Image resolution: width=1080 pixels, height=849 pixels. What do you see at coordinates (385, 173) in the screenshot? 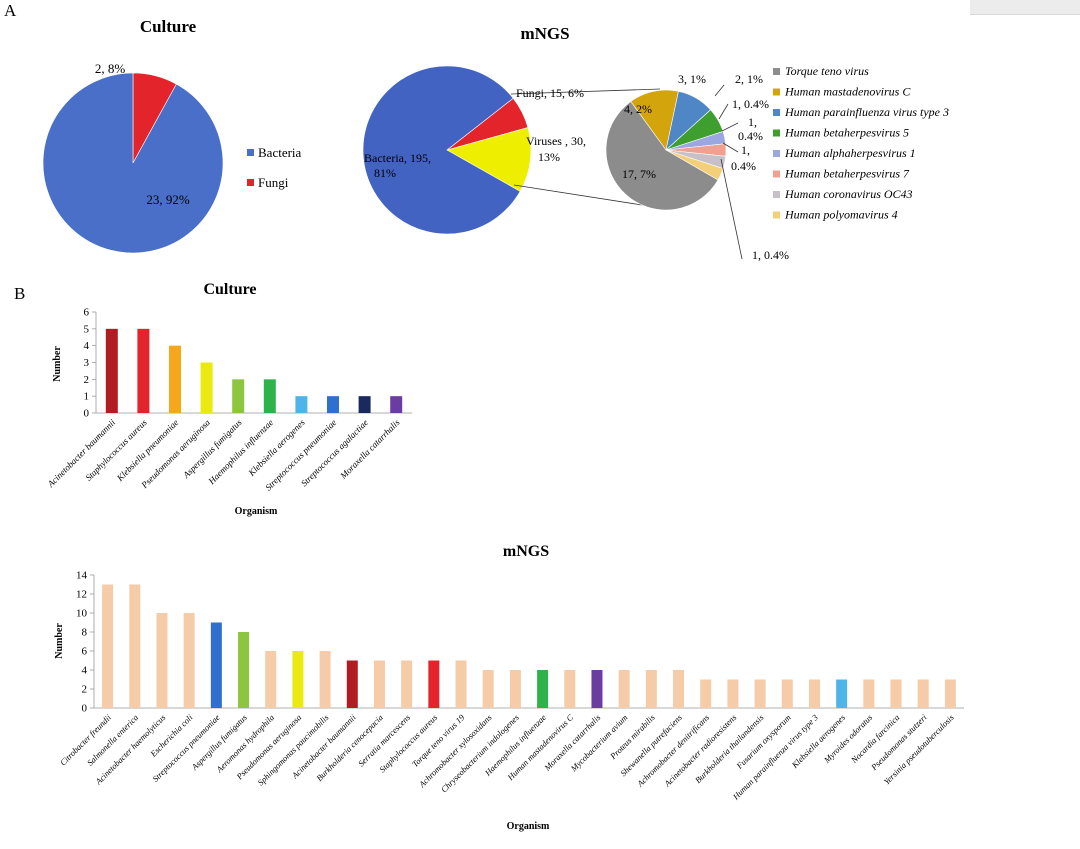
I see `mngs-pie-label-bacteria-line2: 81%` at bounding box center [385, 173].